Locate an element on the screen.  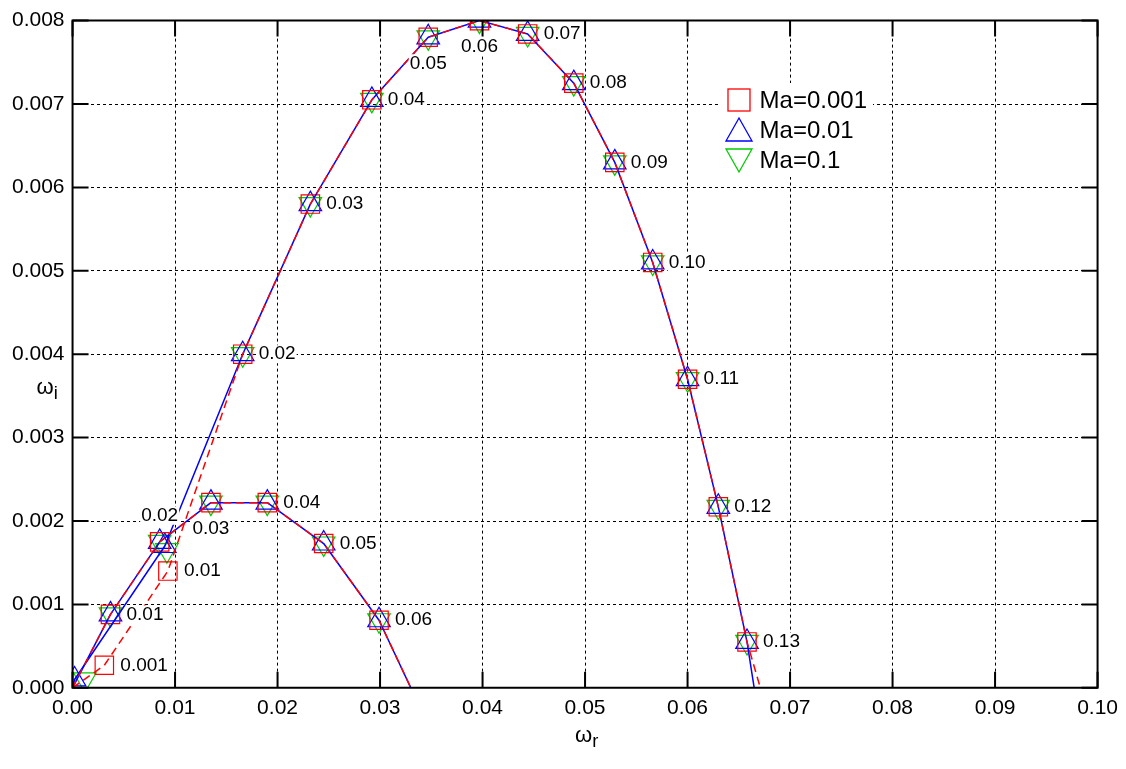
y-tick-label: 0.000 is located at coordinates (38, 686).